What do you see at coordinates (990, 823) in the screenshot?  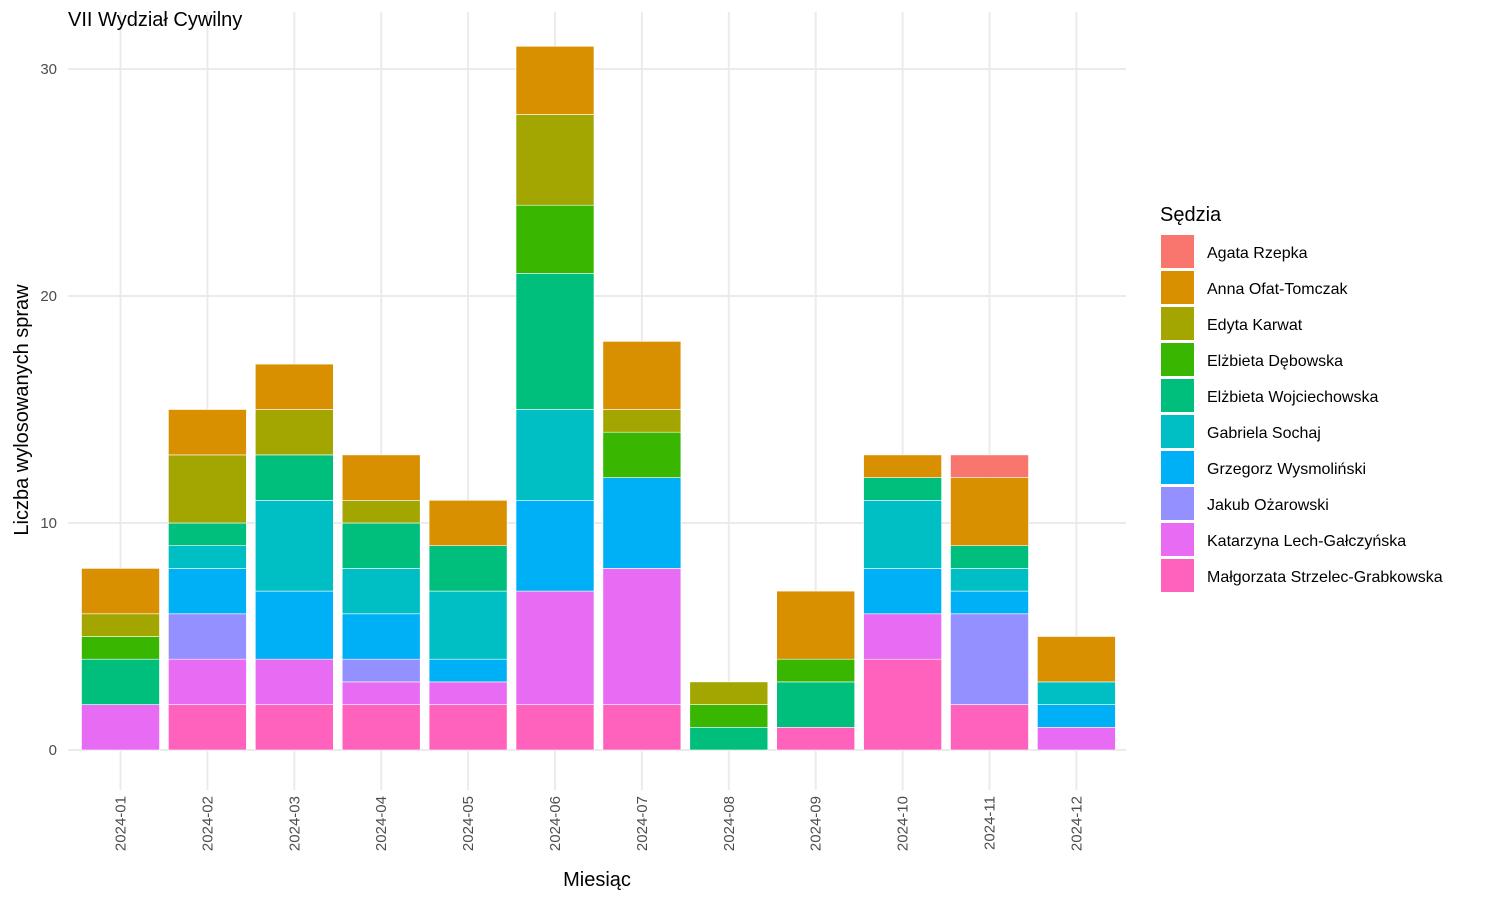 I see `x-tick-label: 2024-11` at bounding box center [990, 823].